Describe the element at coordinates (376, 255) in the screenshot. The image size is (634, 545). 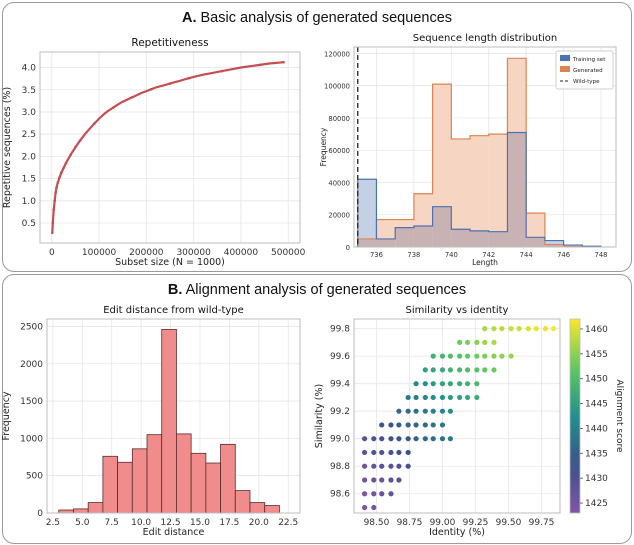
I see `x-tick-label: 736` at that location.